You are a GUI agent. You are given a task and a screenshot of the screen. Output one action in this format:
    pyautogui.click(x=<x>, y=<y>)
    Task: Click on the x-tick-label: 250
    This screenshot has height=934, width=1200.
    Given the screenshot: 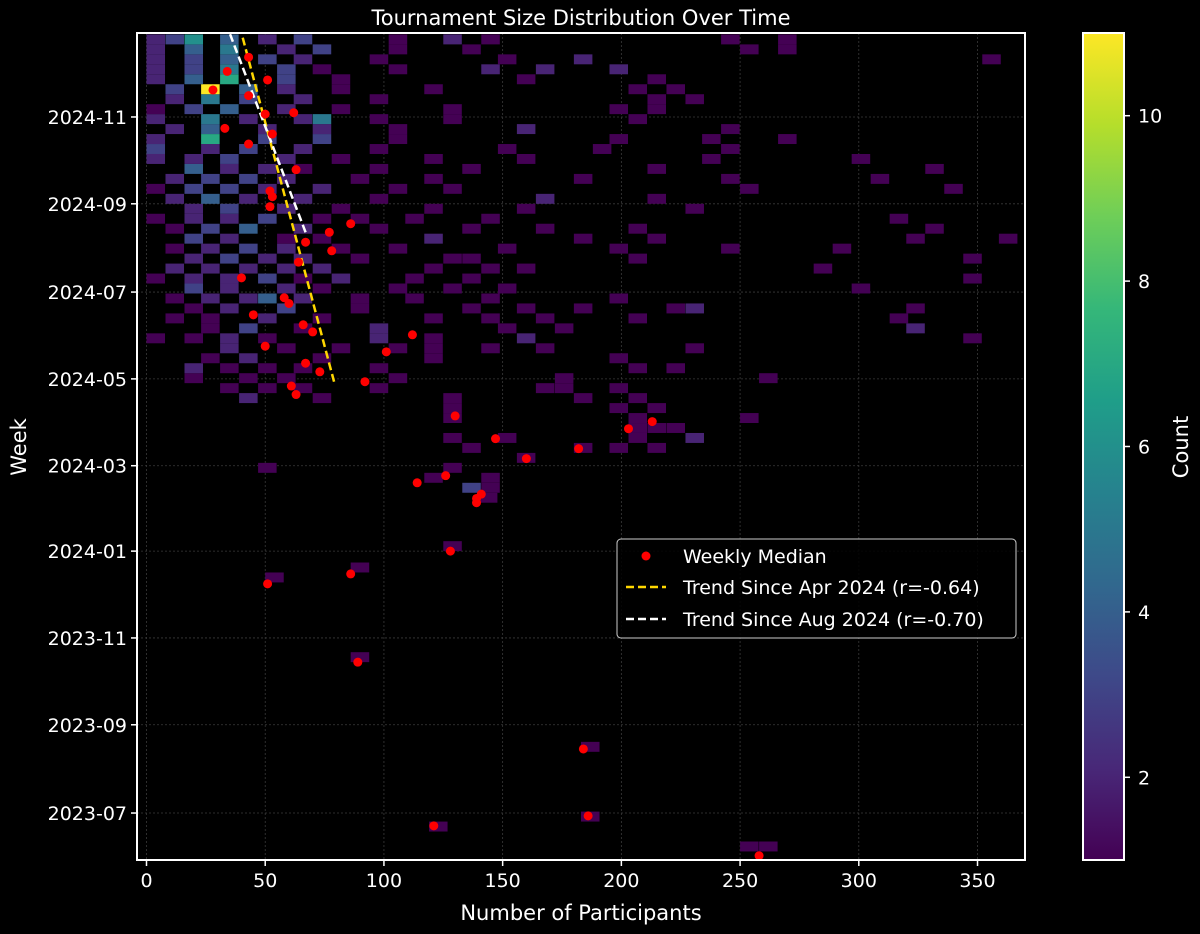 What is the action you would take?
    pyautogui.click(x=740, y=881)
    